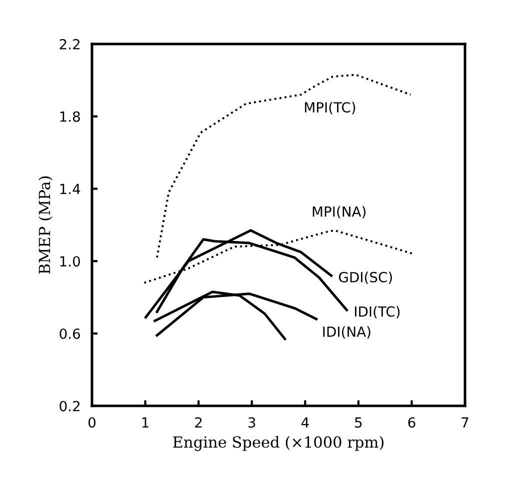 The height and width of the screenshot is (489, 511). What do you see at coordinates (70, 189) in the screenshot?
I see `y-tick-label: 1.4` at bounding box center [70, 189].